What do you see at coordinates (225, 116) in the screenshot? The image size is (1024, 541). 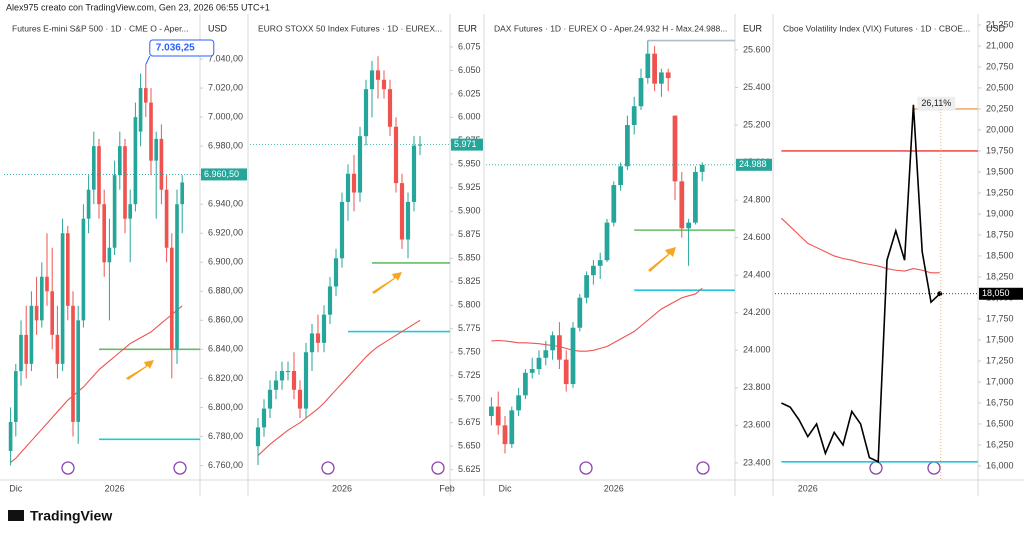 I see `y-tick-label: 7.000,00` at bounding box center [225, 116].